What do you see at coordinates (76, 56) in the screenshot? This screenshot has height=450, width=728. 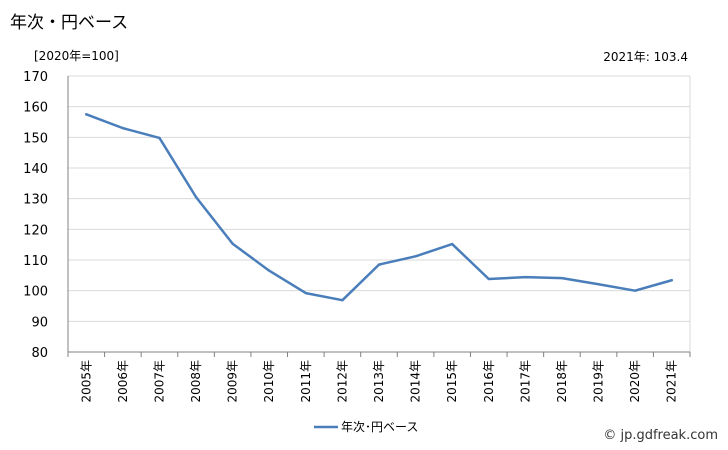 I see `unit-label: [2020年=100]` at bounding box center [76, 56].